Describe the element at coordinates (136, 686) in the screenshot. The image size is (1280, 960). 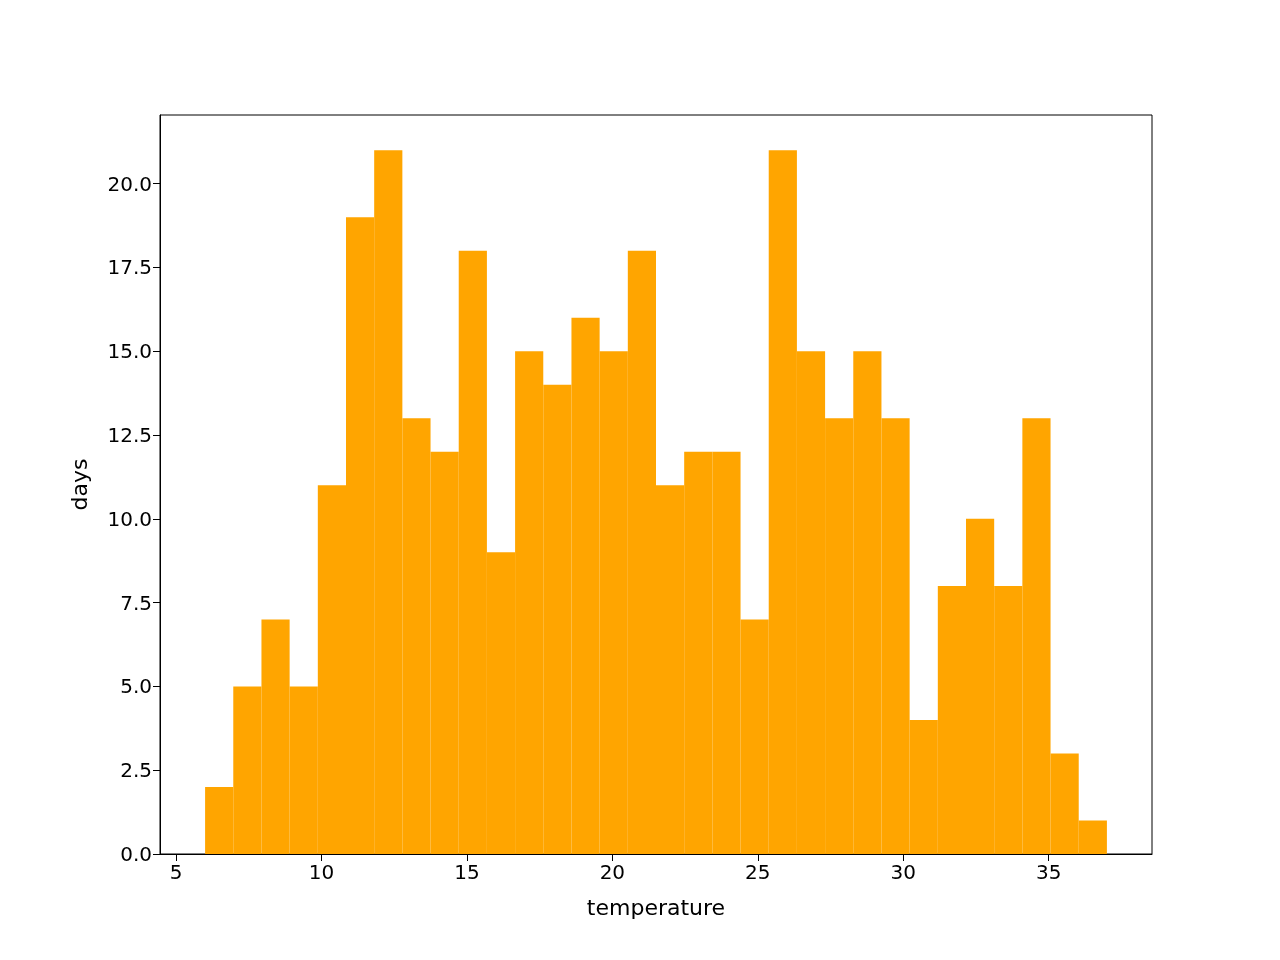
I see `y-tick-label: 5.0` at that location.